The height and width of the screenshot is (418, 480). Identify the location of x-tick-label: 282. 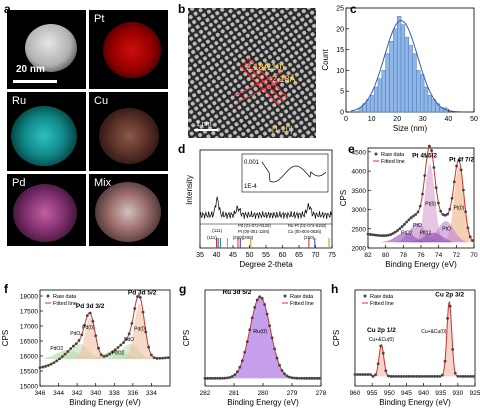
(205, 393).